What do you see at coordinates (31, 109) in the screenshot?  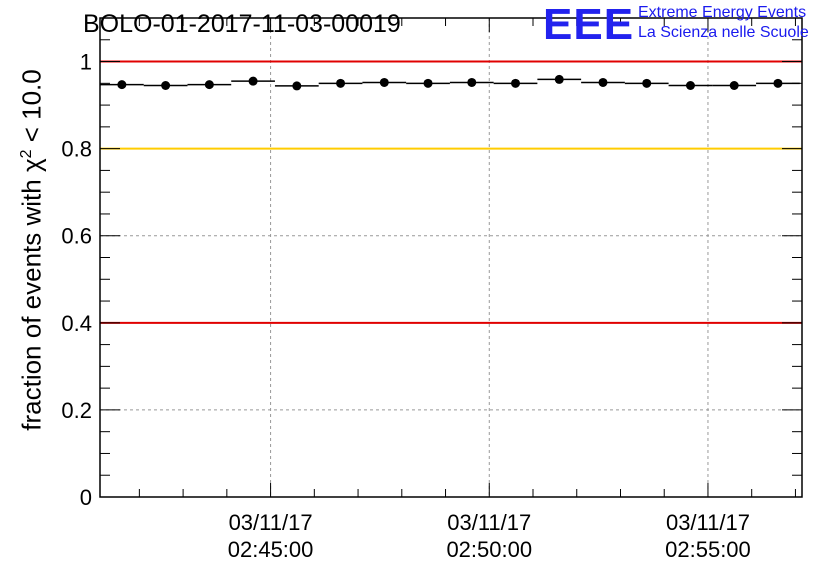 I see `y-axis-label-suffix: < 10.0` at bounding box center [31, 109].